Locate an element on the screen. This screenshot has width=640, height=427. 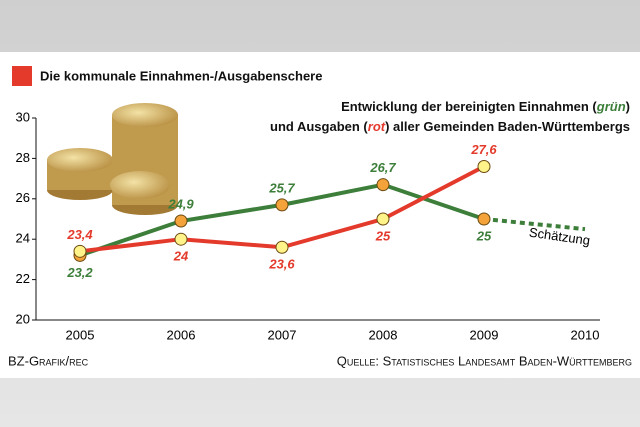
y-tick-label: 28 is located at coordinates (23, 157).